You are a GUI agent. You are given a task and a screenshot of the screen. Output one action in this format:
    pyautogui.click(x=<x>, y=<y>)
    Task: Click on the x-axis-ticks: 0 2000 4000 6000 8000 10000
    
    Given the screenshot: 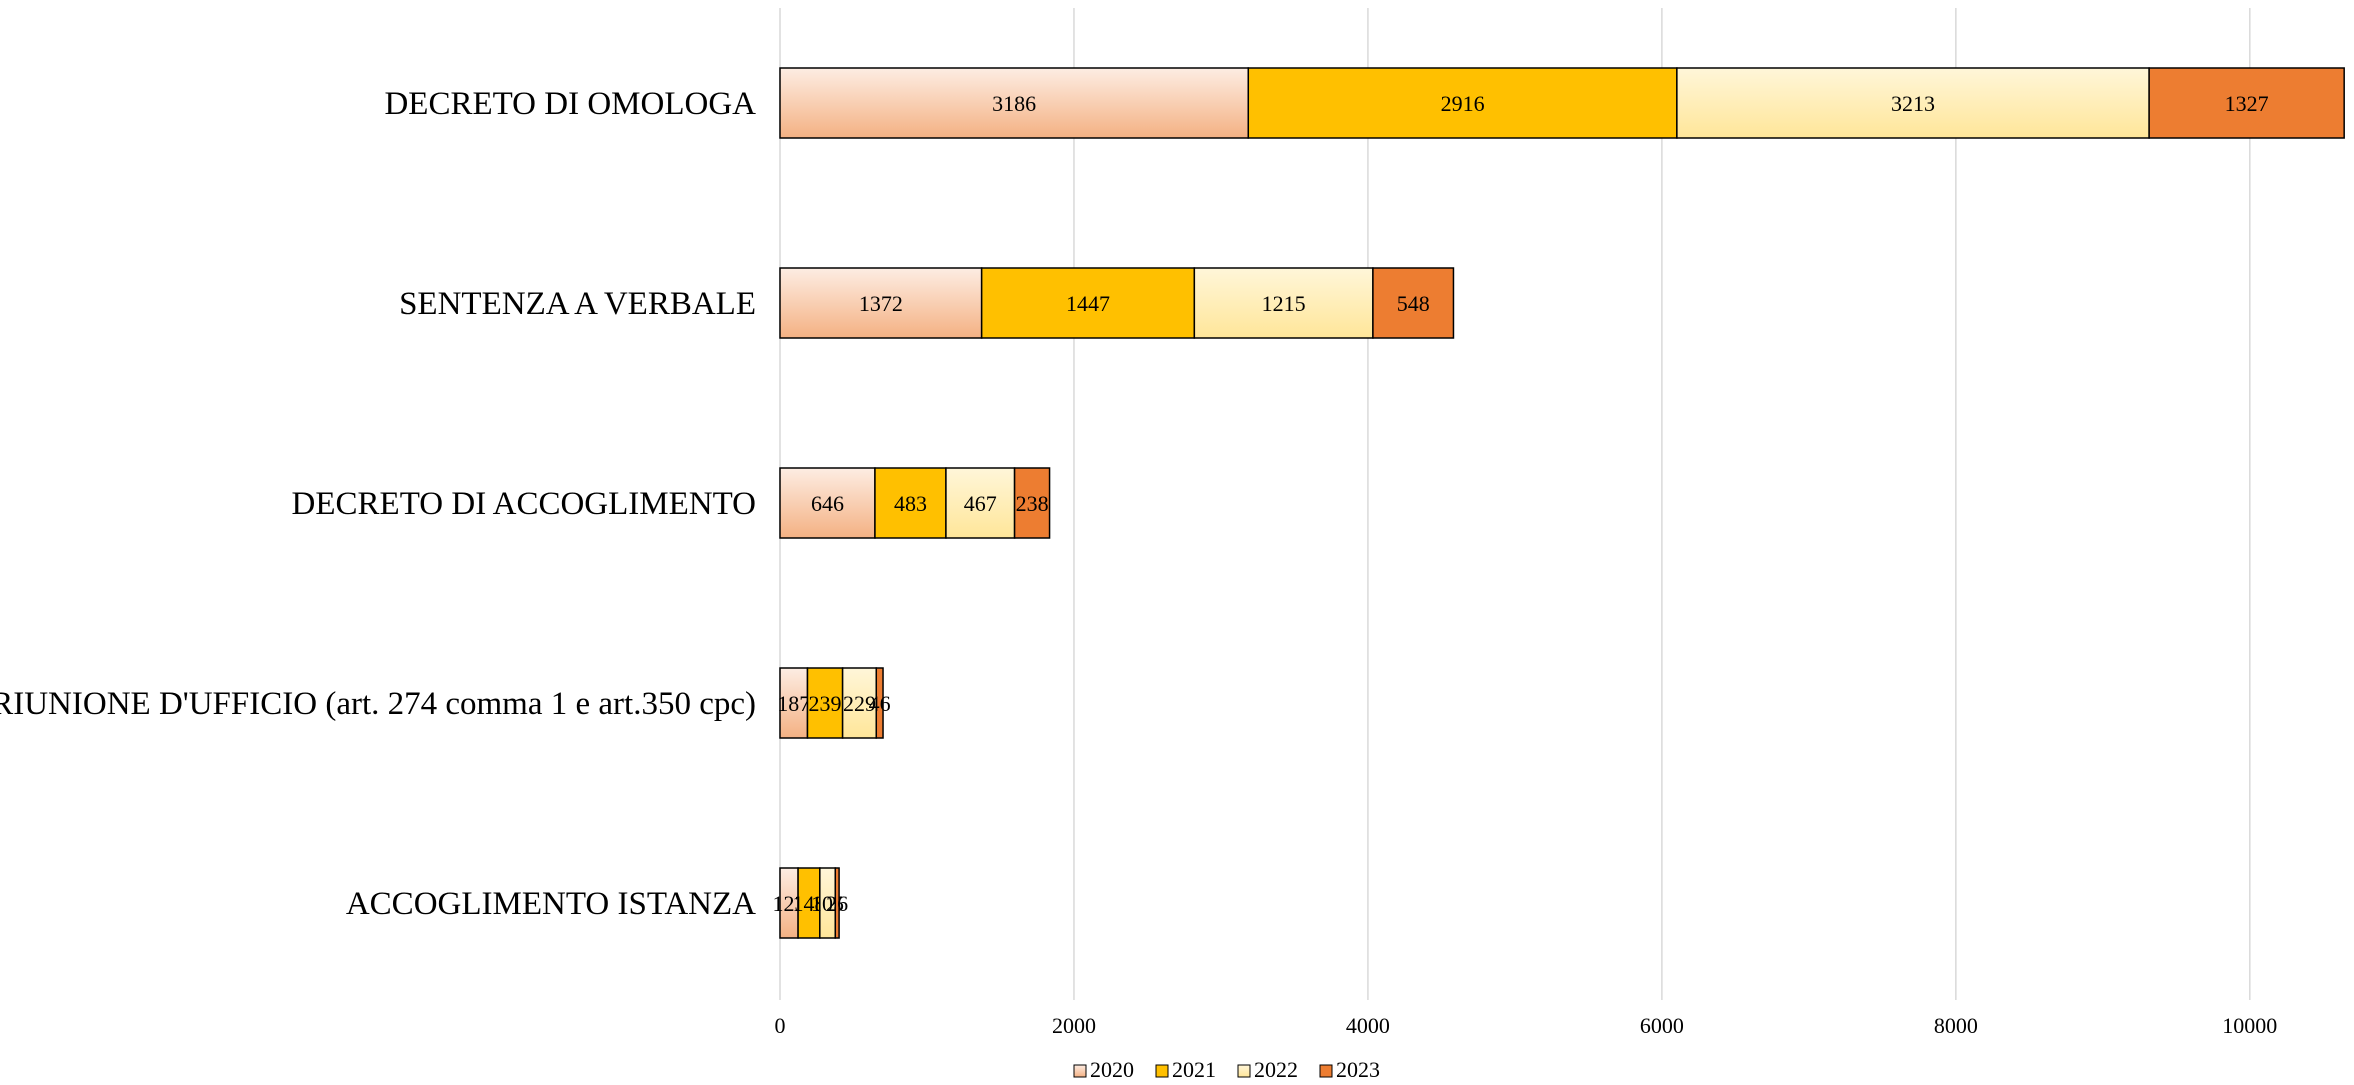 What is the action you would take?
    pyautogui.click(x=1526, y=1025)
    